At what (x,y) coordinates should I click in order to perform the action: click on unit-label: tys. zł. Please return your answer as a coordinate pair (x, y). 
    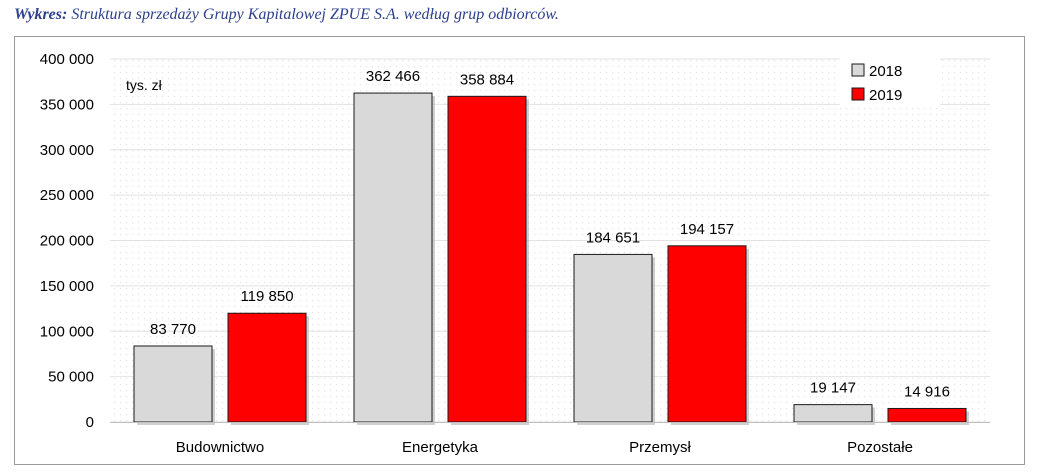
    Looking at the image, I should click on (144, 85).